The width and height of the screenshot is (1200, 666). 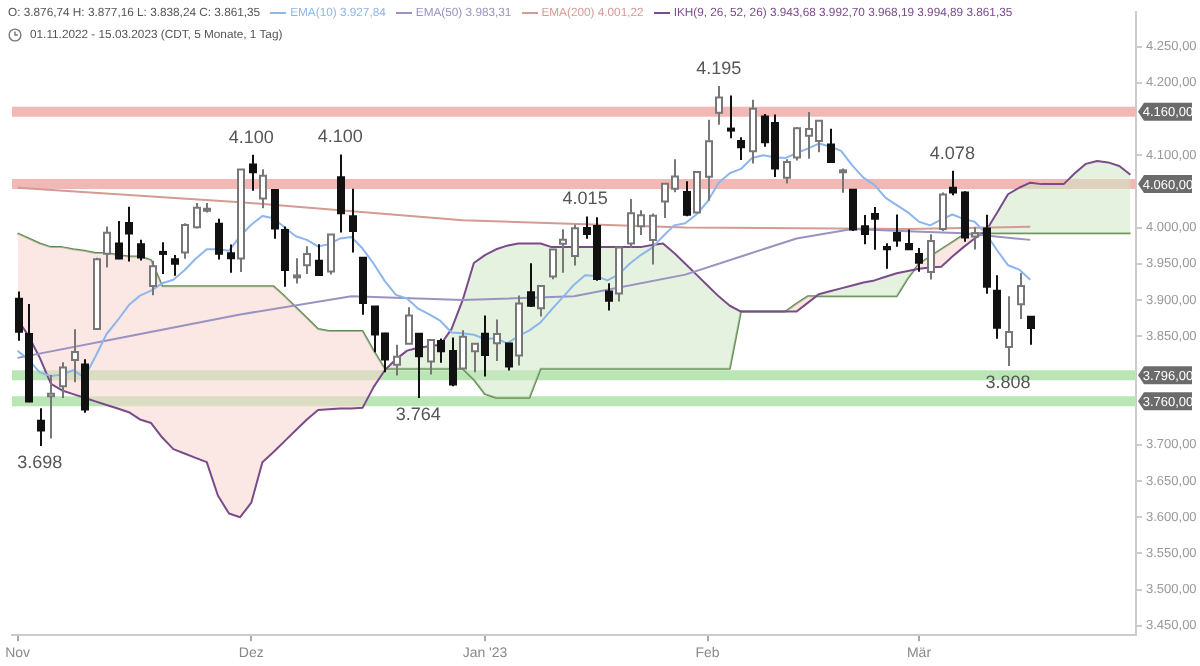 What do you see at coordinates (418, 414) in the screenshot?
I see `annotation: 3.764` at bounding box center [418, 414].